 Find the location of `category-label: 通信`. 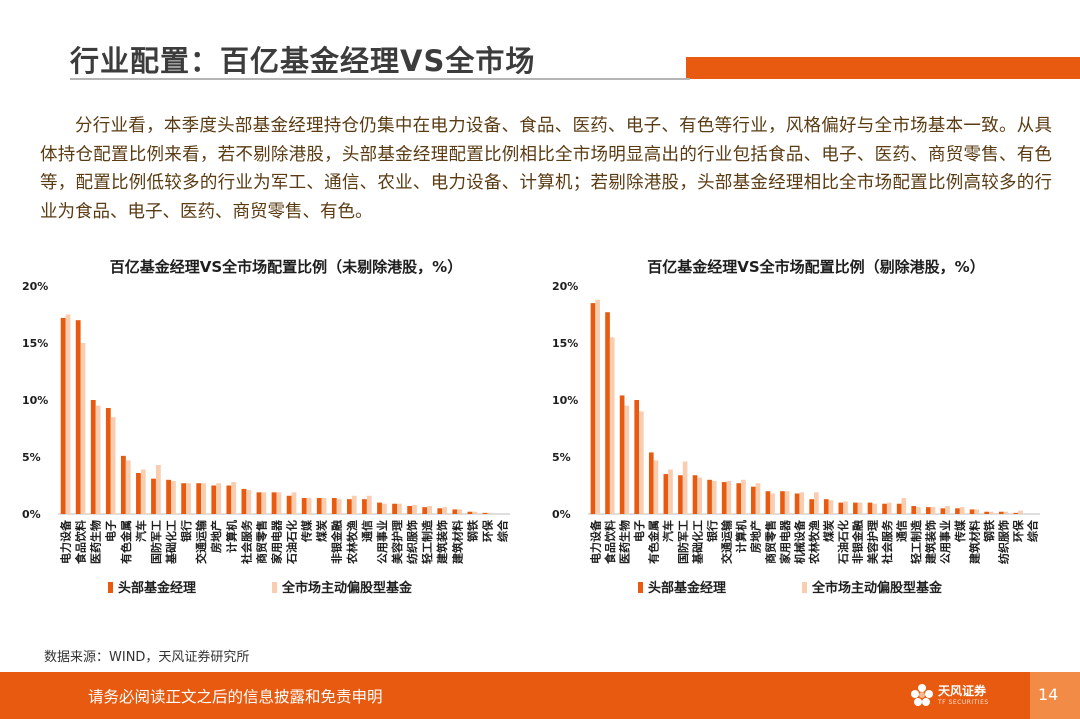

category-label: 通信 is located at coordinates (367, 531).